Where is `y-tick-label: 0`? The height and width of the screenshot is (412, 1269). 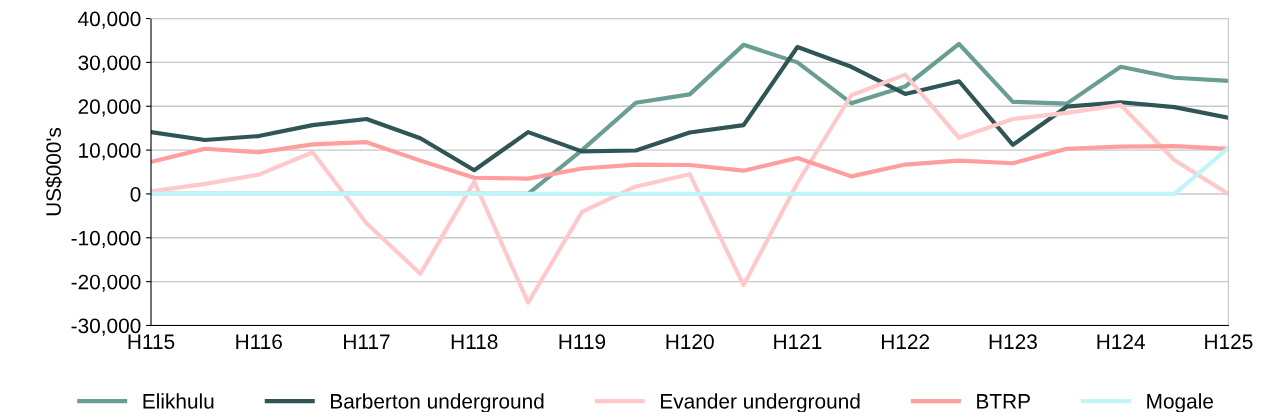 y-tick-label: 0 is located at coordinates (135, 194).